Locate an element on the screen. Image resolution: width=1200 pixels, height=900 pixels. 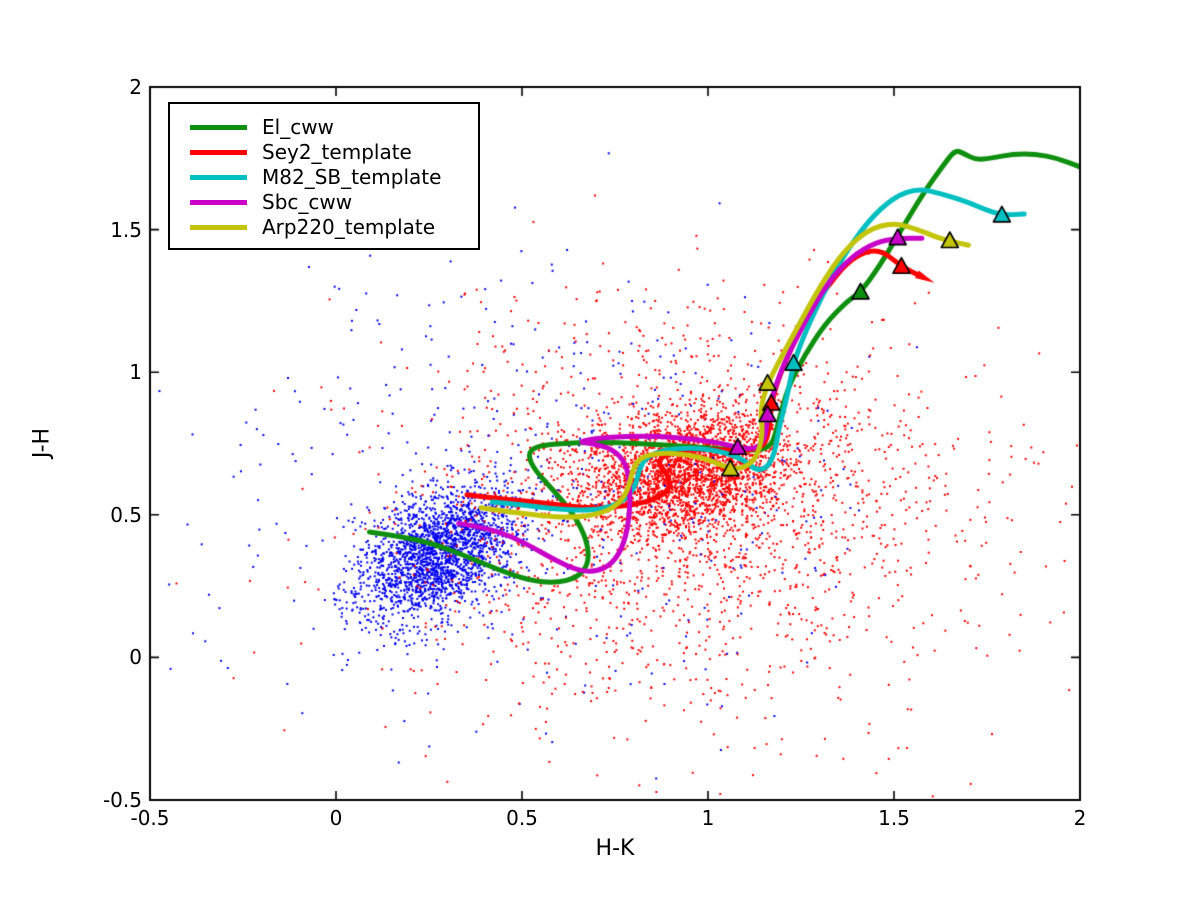
legend-label: Arp220_template is located at coordinates (349, 227).